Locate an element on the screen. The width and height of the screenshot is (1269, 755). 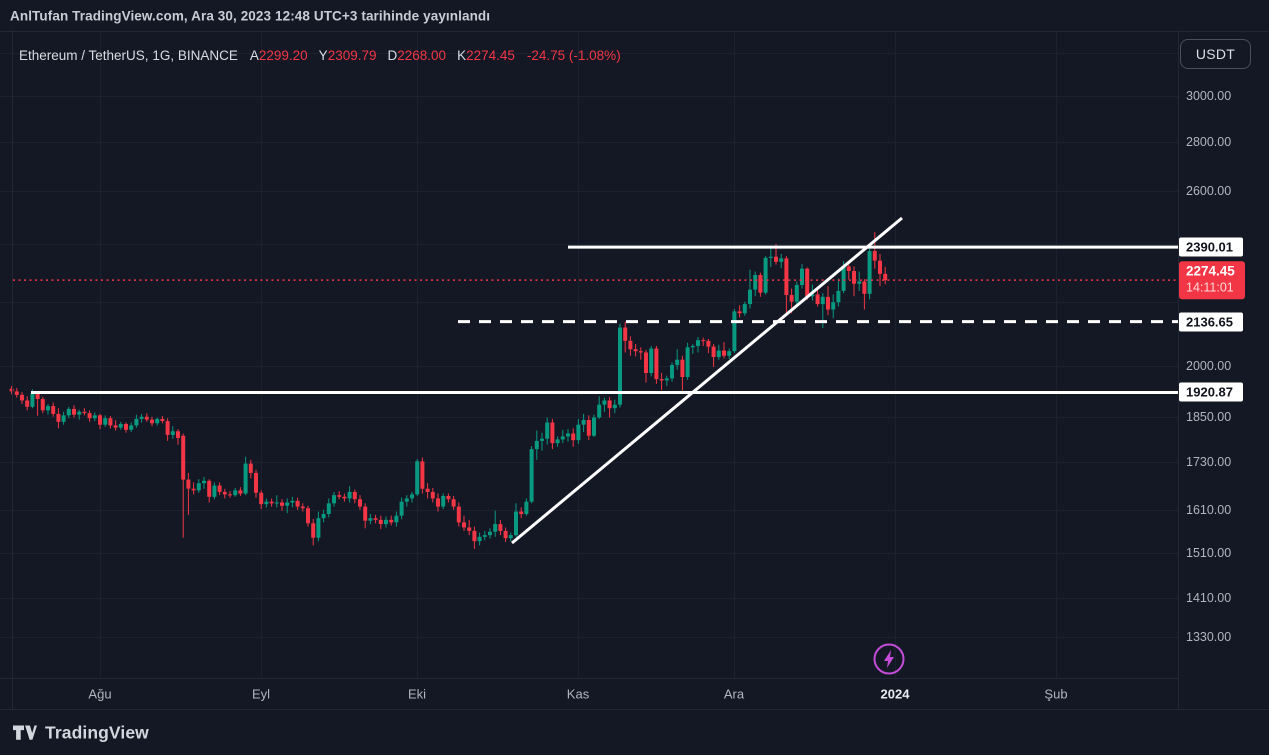
time-axis-divider is located at coordinates (589, 678).